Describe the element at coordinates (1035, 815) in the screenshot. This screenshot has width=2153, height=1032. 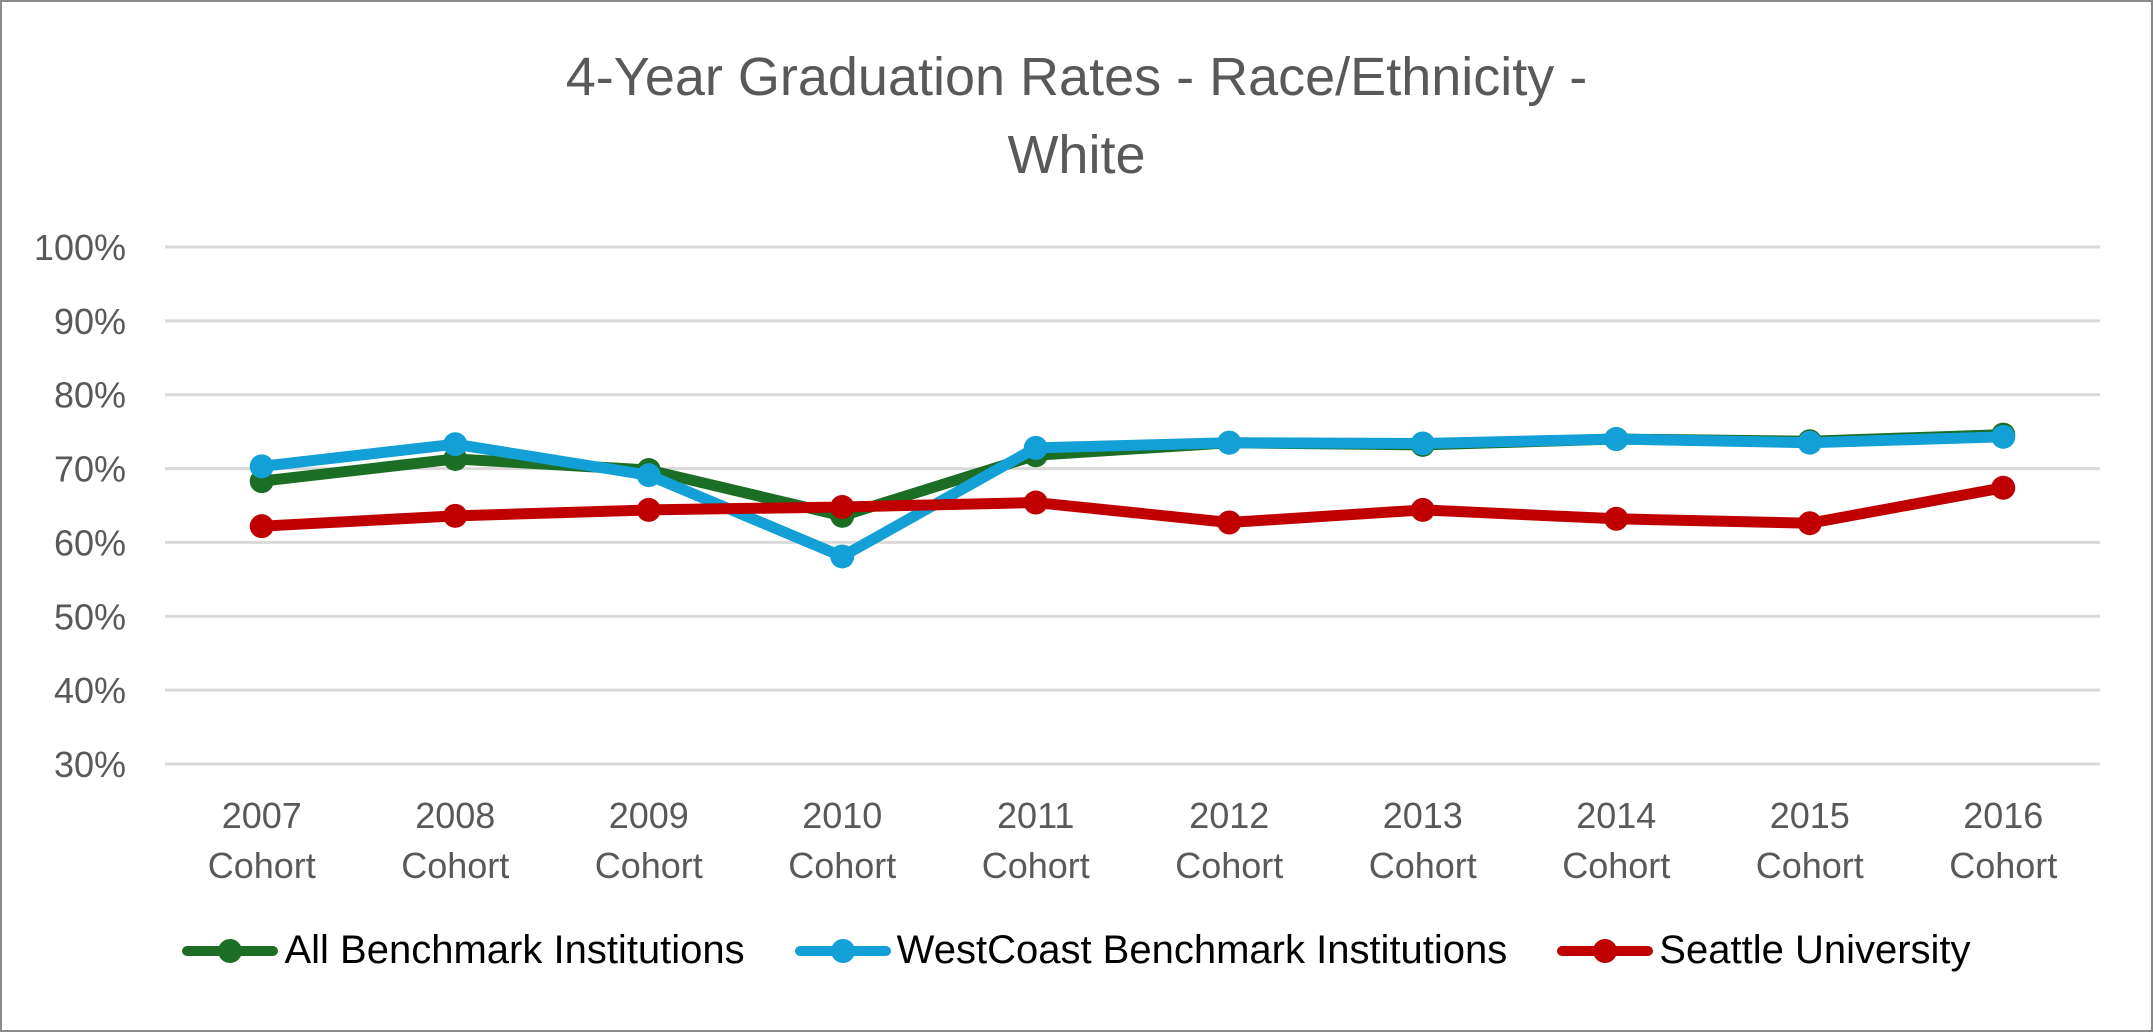
I see `x-tick-label-line: 2011` at that location.